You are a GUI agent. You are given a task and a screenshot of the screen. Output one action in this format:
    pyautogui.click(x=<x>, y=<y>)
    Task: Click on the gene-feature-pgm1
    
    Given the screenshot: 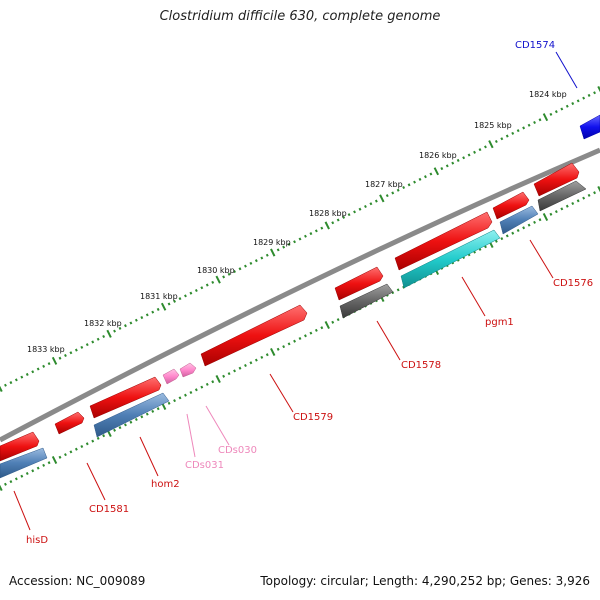 What is the action you would take?
    pyautogui.click(x=450, y=259)
    